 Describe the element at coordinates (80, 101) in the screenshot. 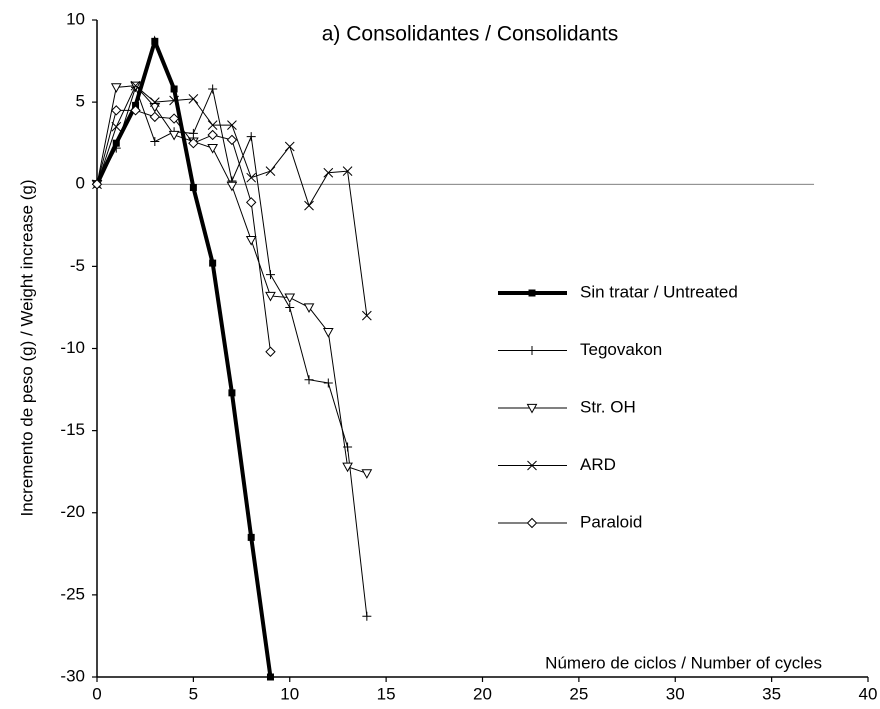

I see `y-tick-label: 5` at that location.